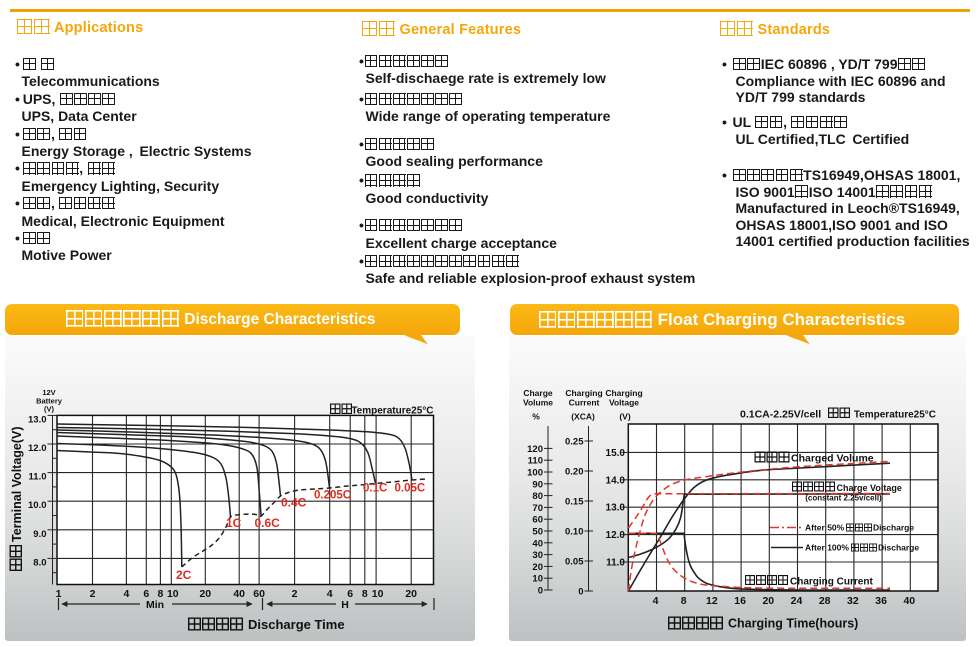 The image size is (980, 647). Describe the element at coordinates (184, 575) in the screenshot. I see `svg-text: 2C` at that location.